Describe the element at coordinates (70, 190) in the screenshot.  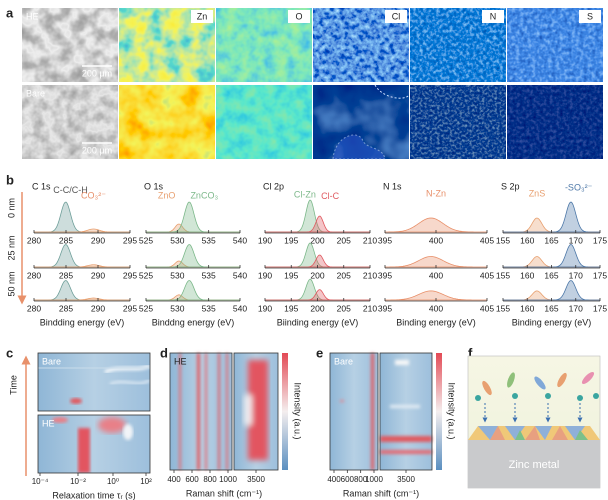
I see `peak-label: C-C/C-H` at that location.